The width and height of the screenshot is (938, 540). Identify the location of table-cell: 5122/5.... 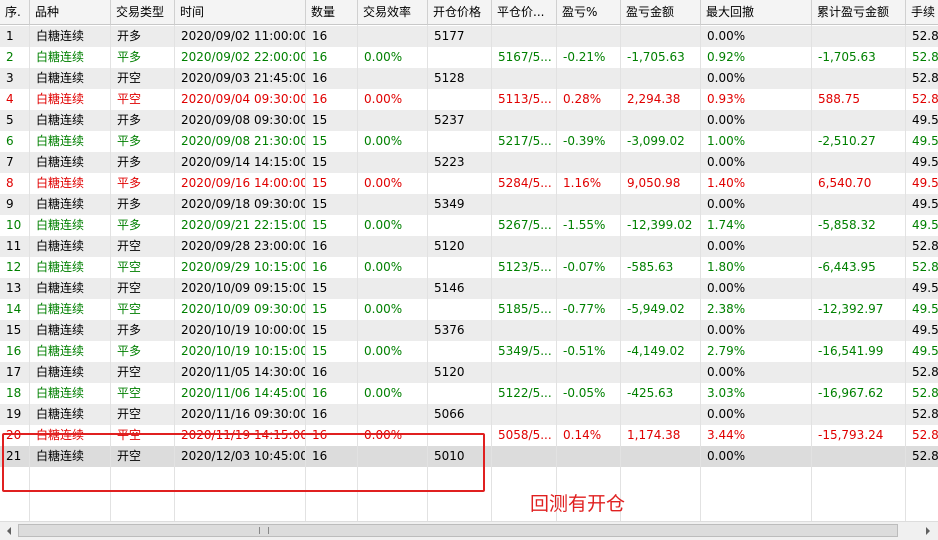
(524, 393).